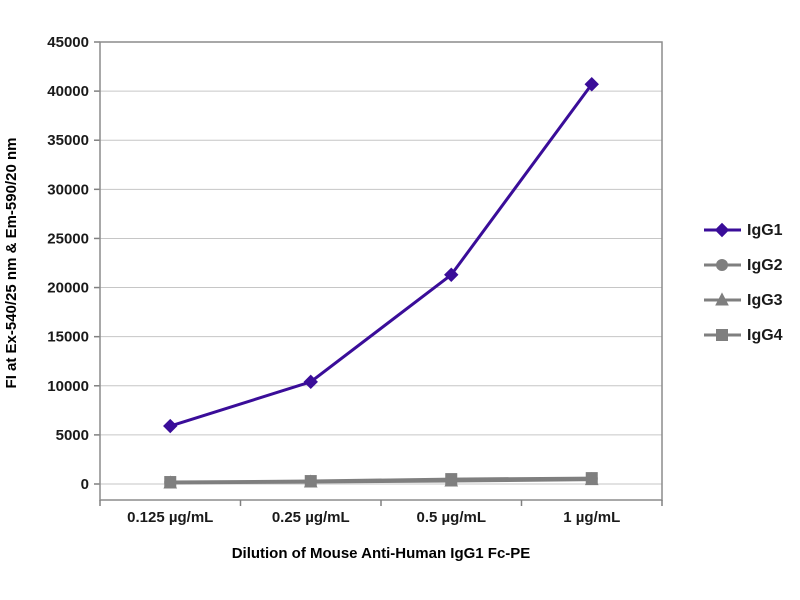 This screenshot has width=800, height=600. What do you see at coordinates (68, 386) in the screenshot?
I see `y-tick-label: 10000` at bounding box center [68, 386].